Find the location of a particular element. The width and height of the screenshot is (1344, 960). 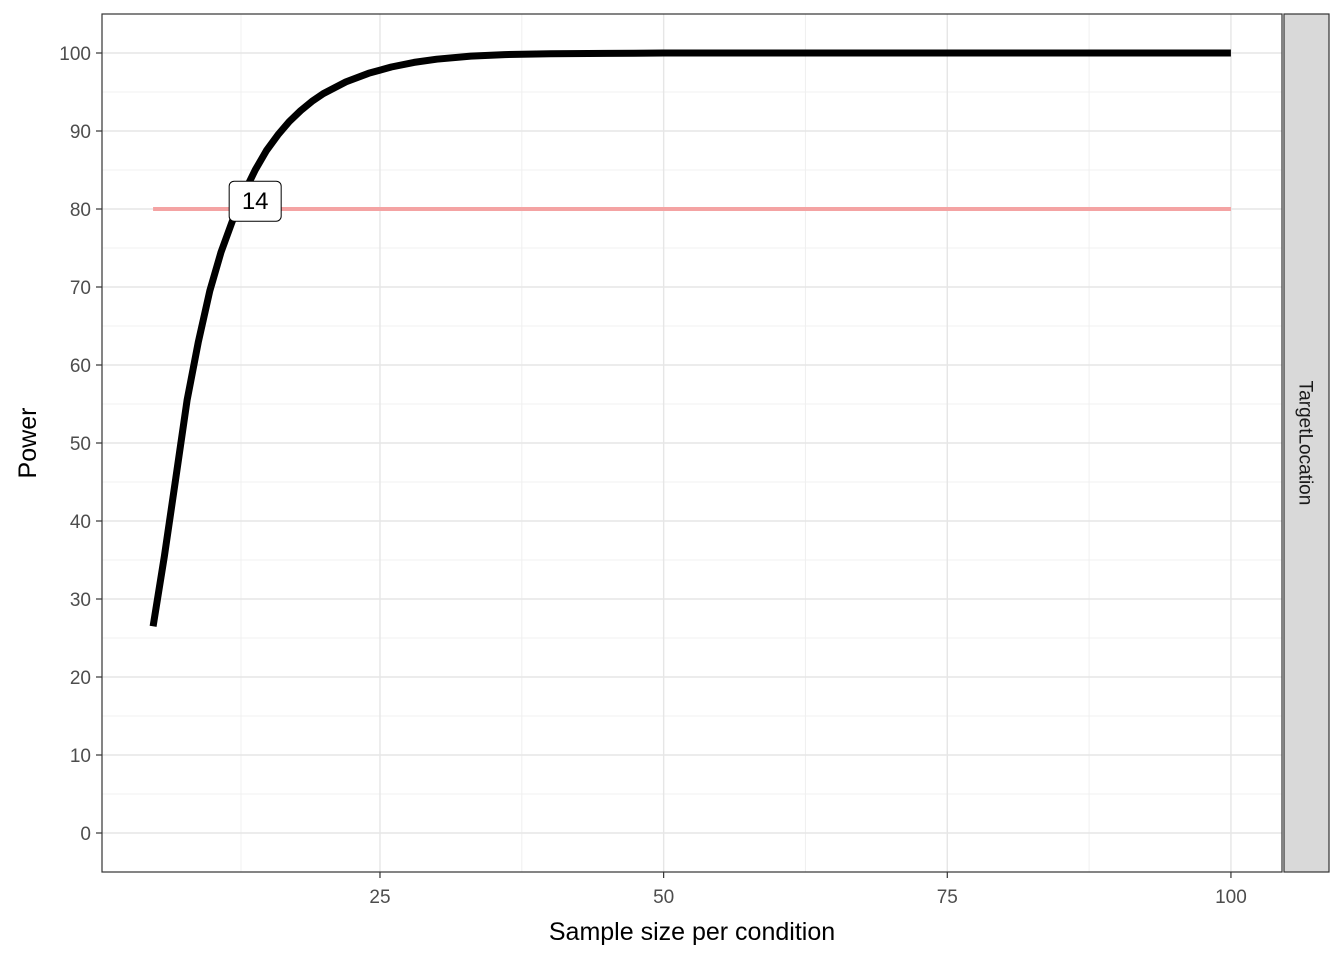

y-tick-label: 70 is located at coordinates (80, 288).